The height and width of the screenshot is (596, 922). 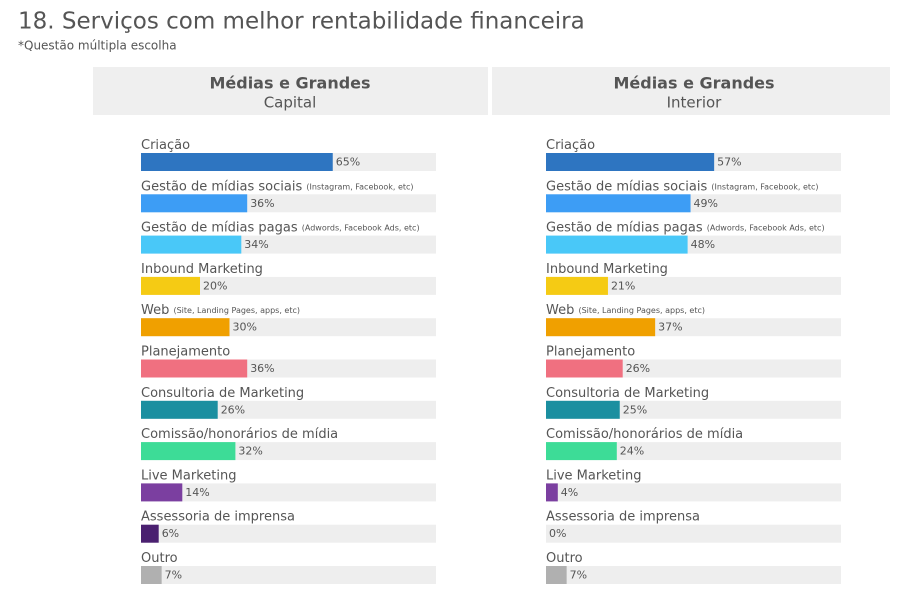 What do you see at coordinates (97, 46) in the screenshot?
I see `page-subtitle: *Questão múltipla escolha` at bounding box center [97, 46].